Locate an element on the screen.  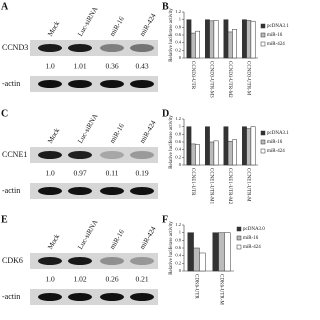
x-tick-label: CCNE1-UTR is located at coordinates (192, 182).